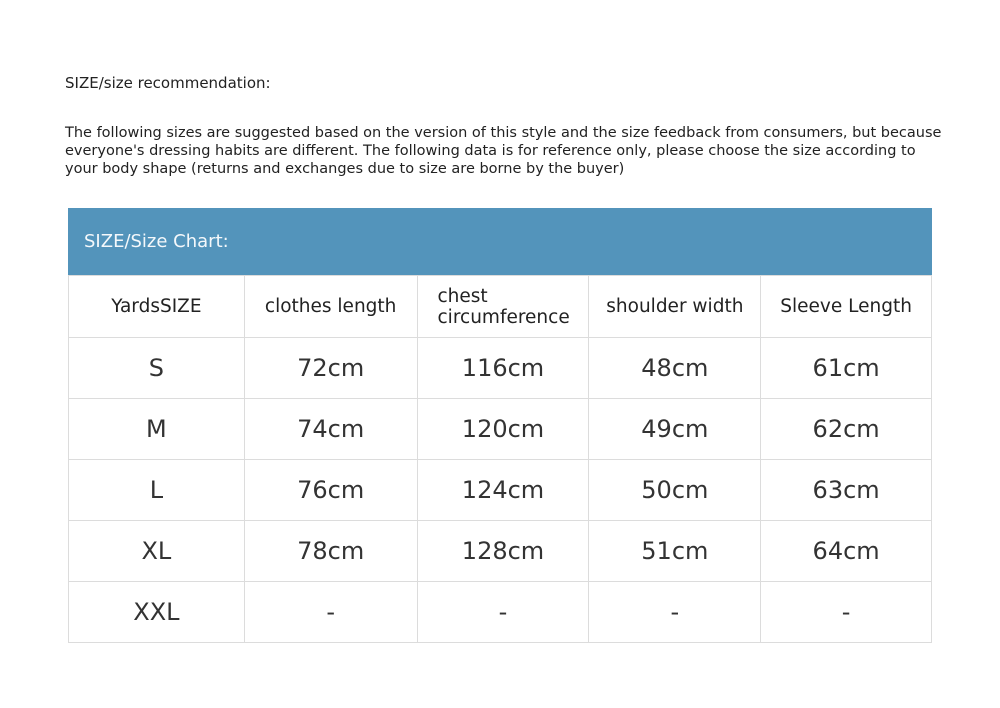  I want to click on measurement-cell: 48cm, so click(675, 368).